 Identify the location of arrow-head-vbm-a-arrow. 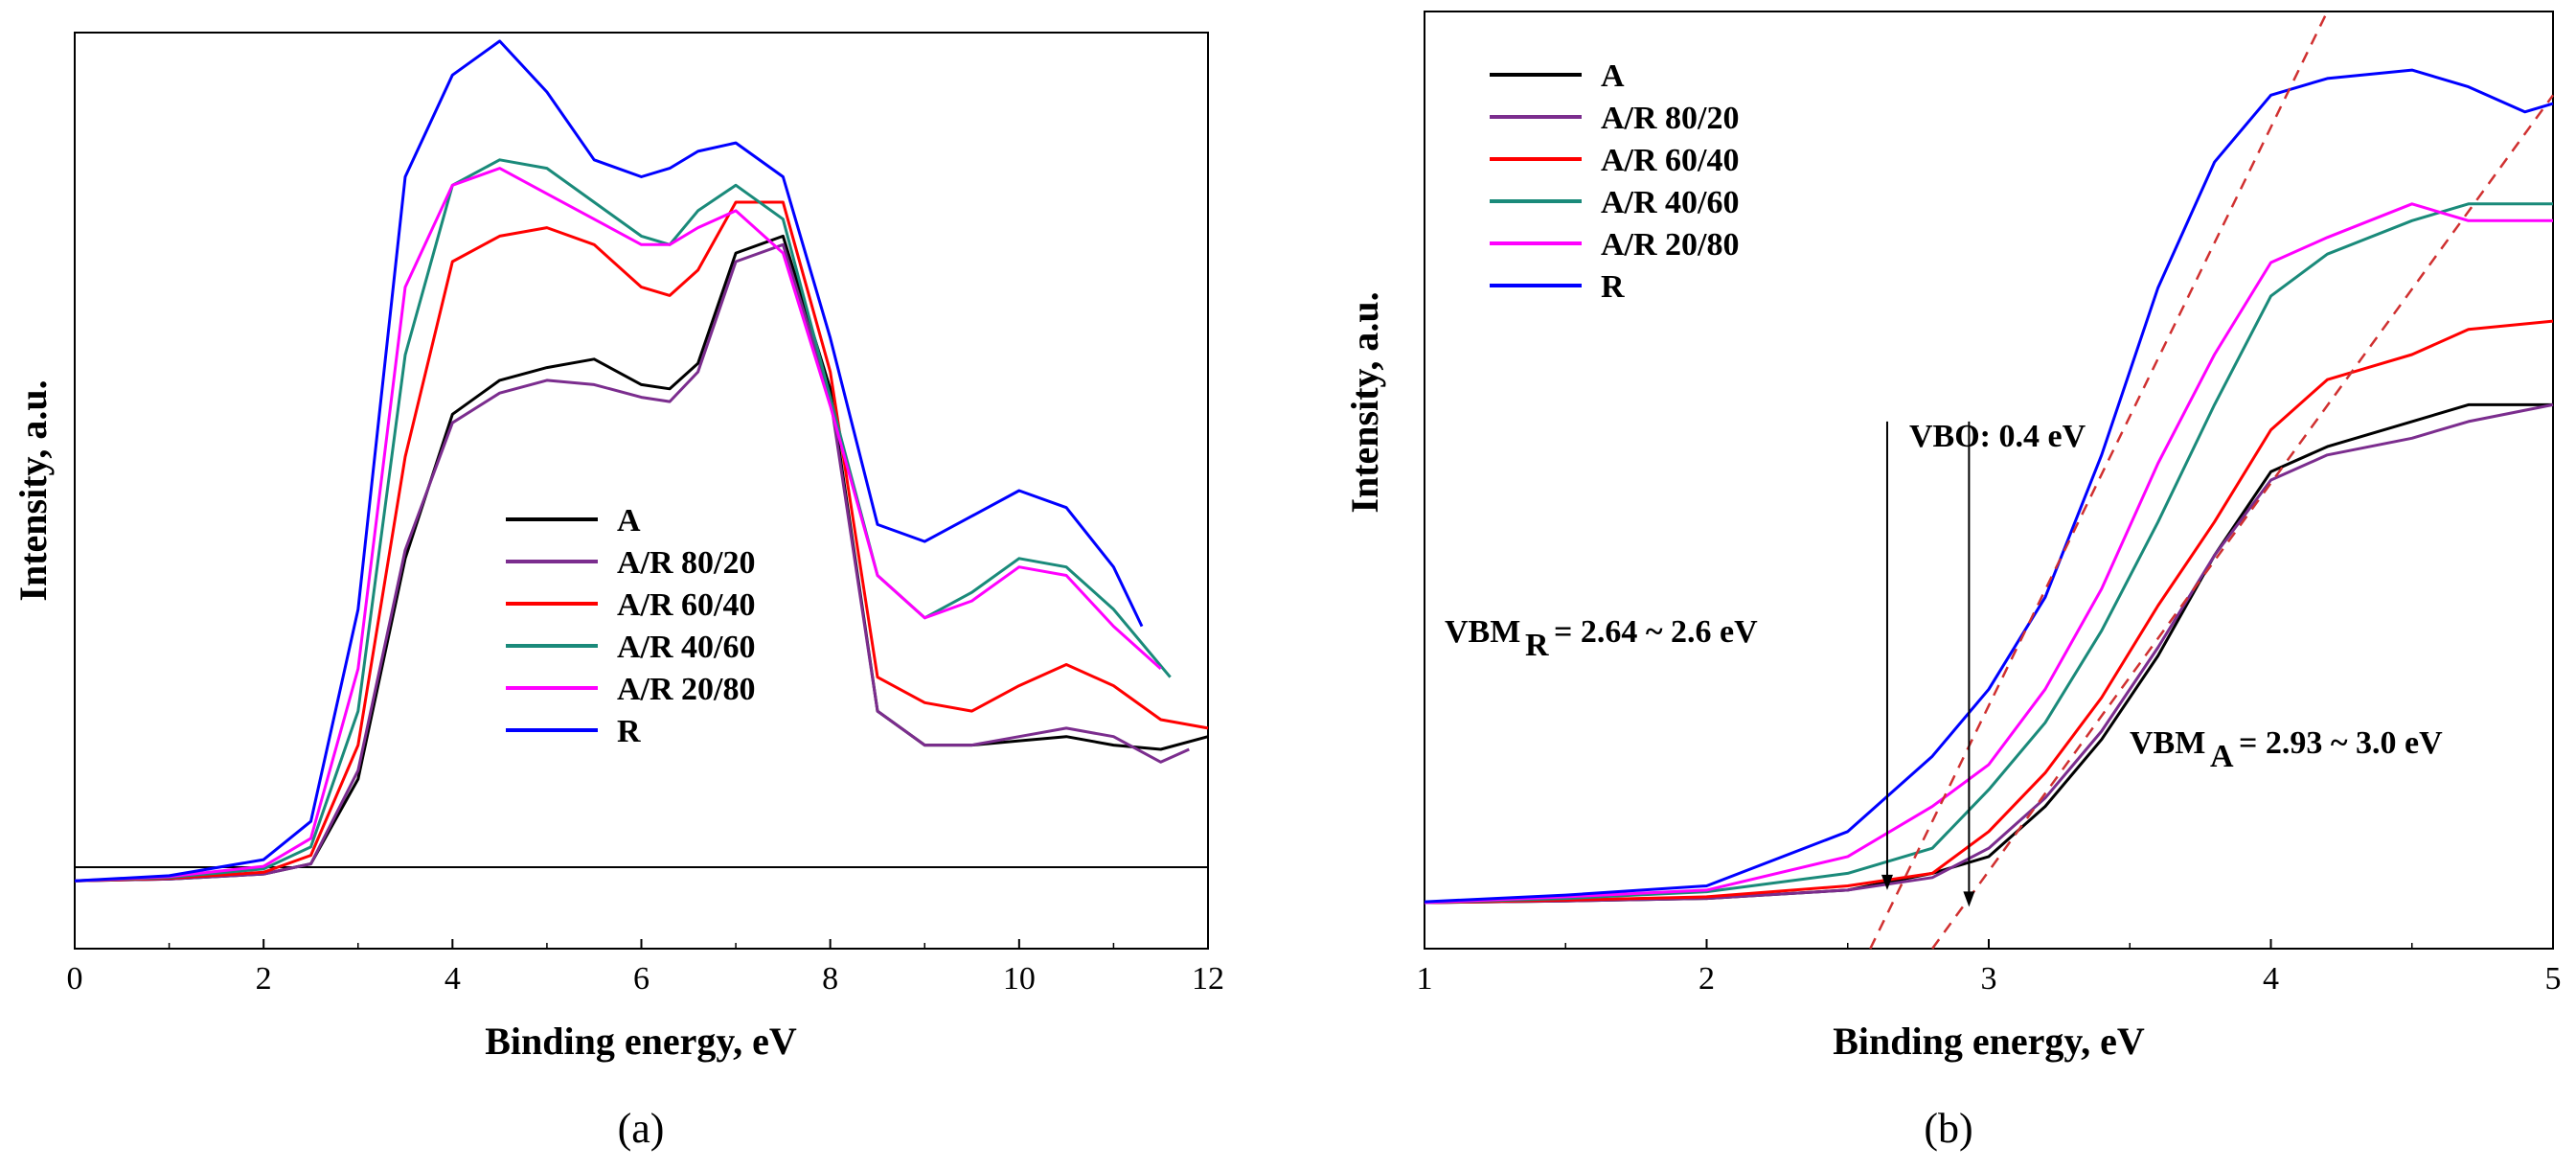
(1969, 899).